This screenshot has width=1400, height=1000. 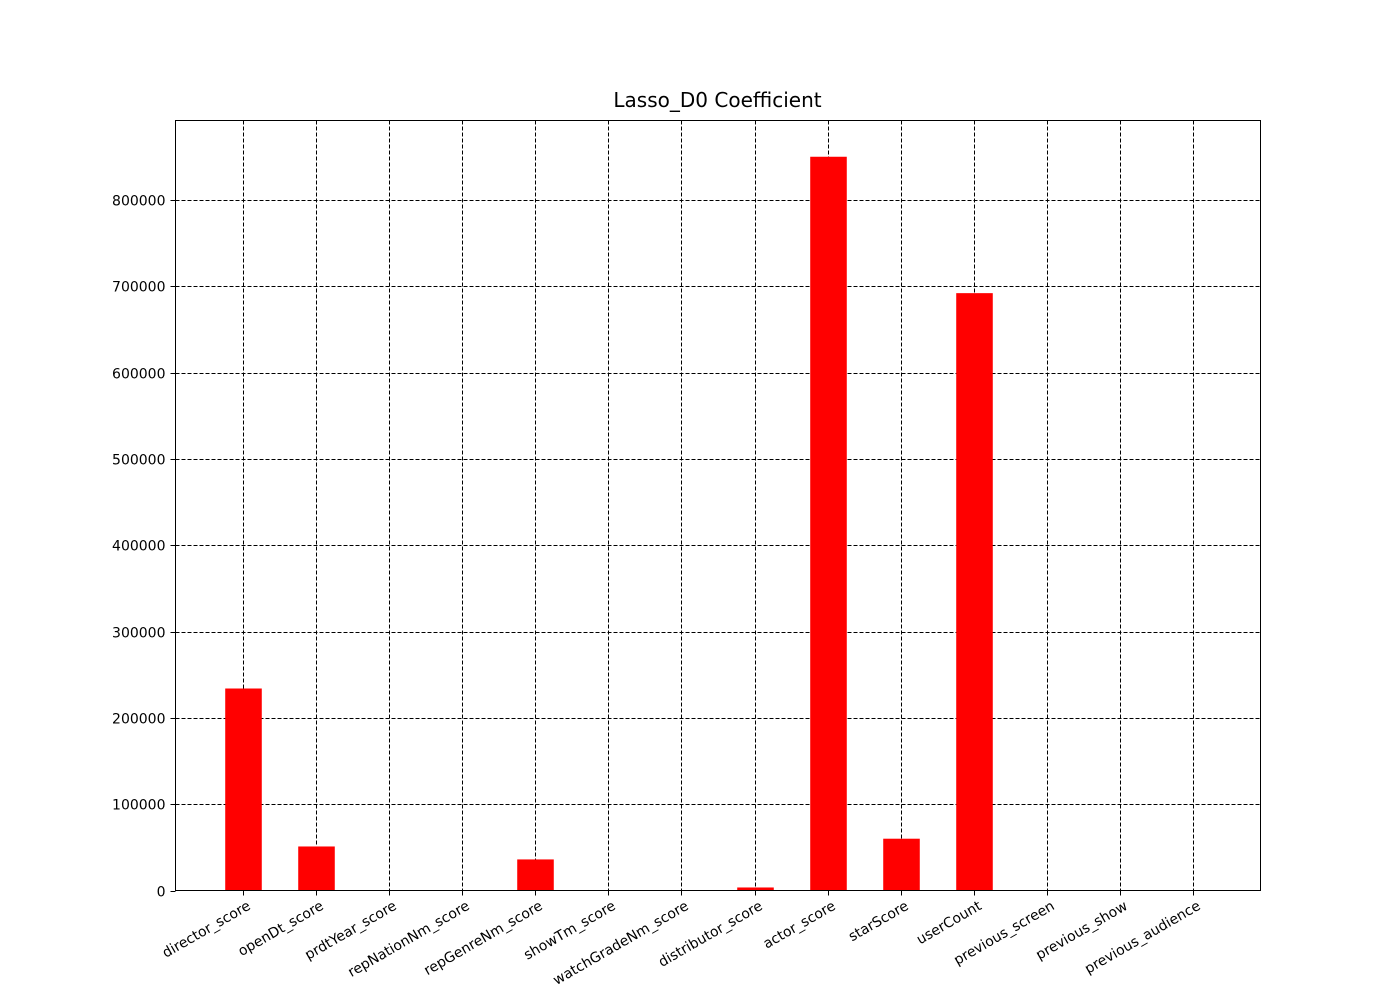 What do you see at coordinates (161, 893) in the screenshot?
I see `y-tick-label: 0` at bounding box center [161, 893].